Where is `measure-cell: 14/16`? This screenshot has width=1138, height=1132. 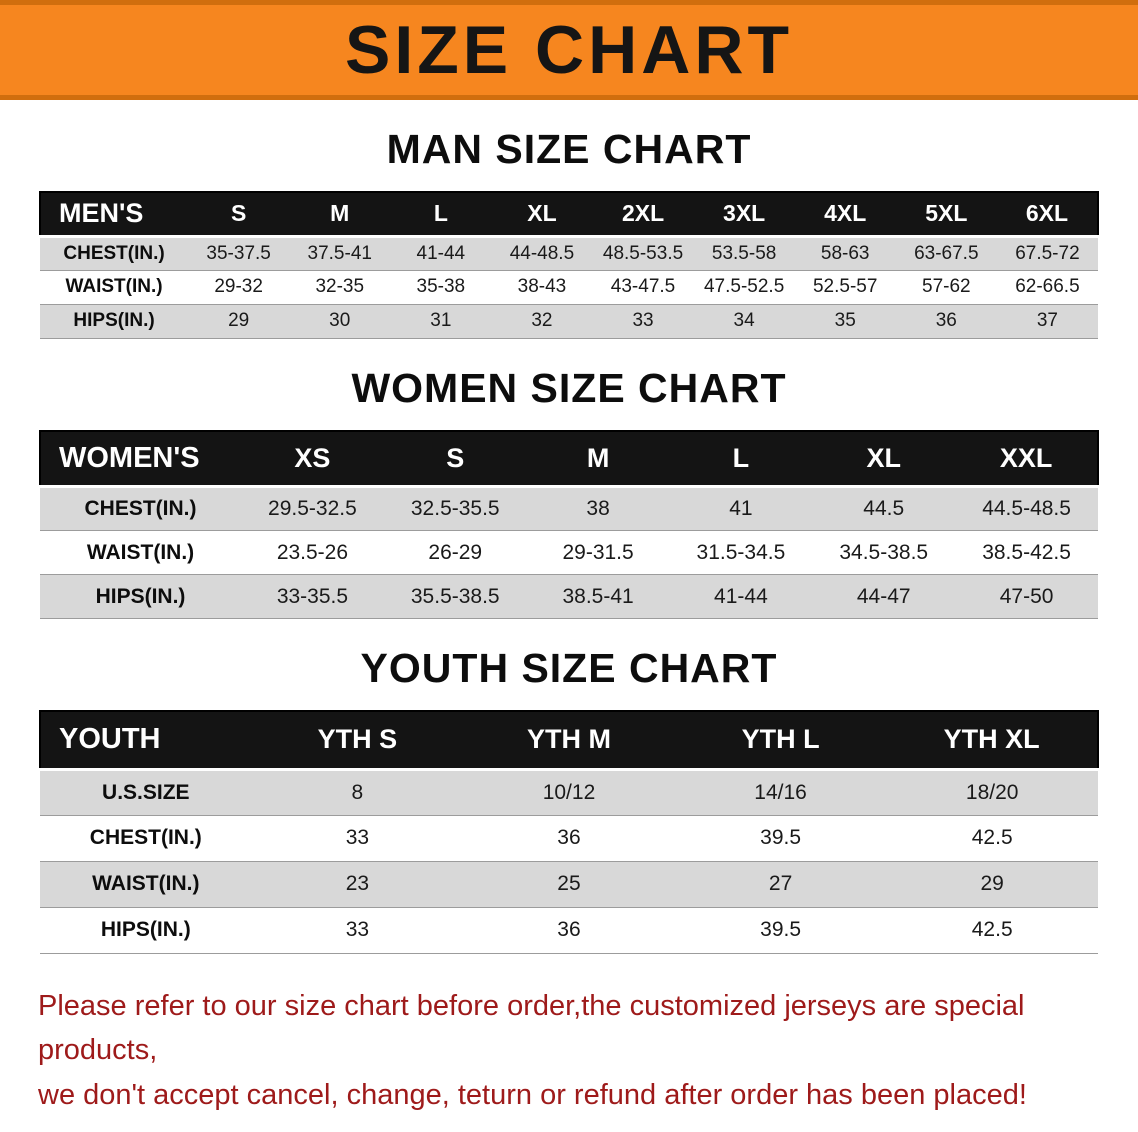
measure-cell: 14/16 is located at coordinates (780, 792).